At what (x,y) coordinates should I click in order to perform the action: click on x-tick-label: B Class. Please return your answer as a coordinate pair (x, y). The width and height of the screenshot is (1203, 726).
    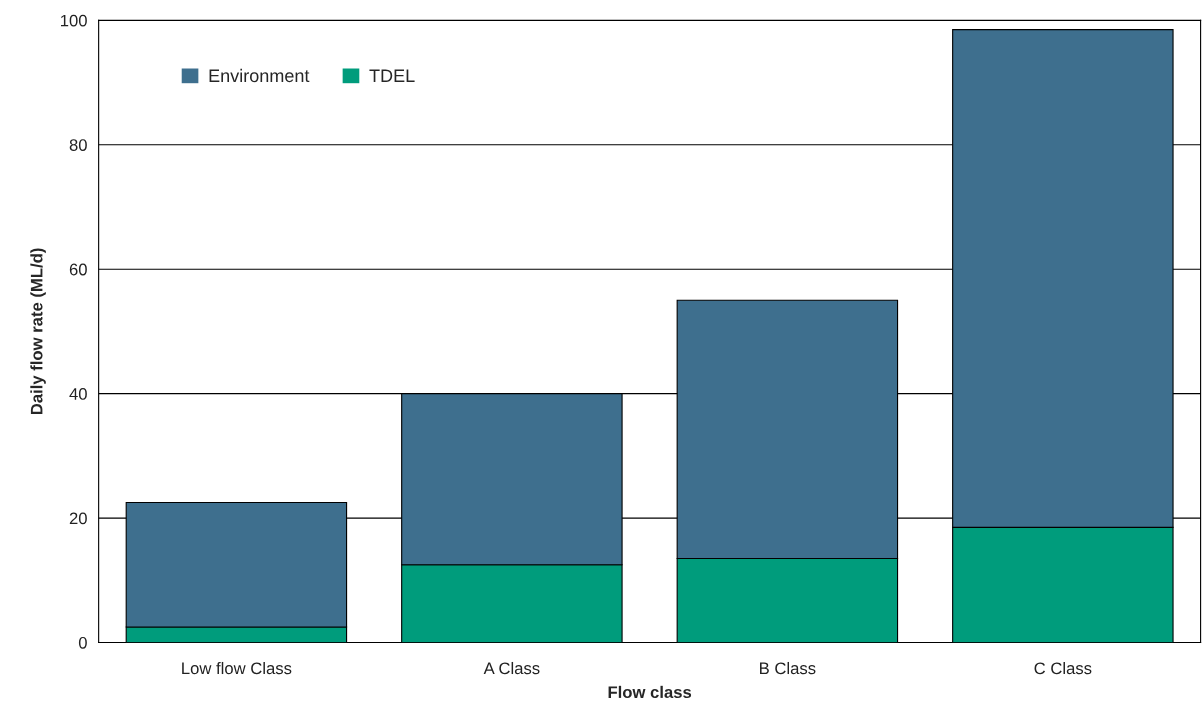
    Looking at the image, I should click on (788, 668).